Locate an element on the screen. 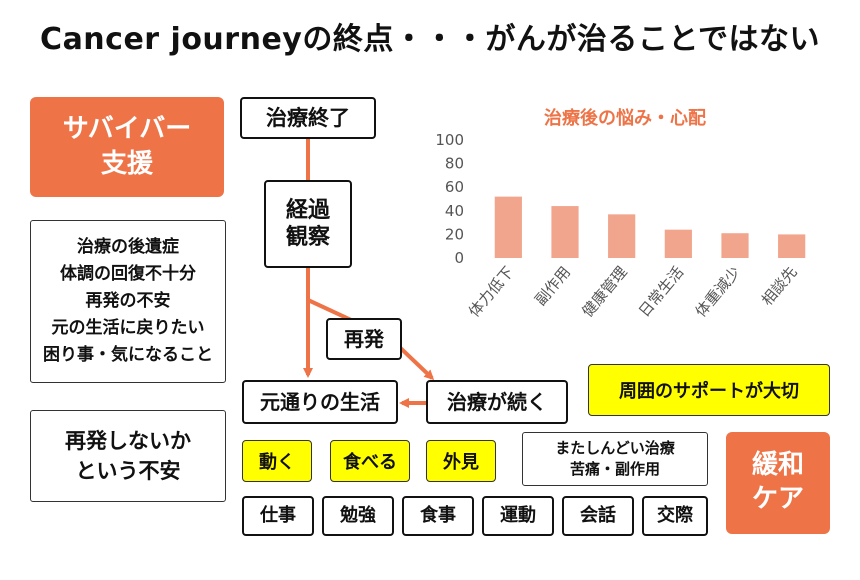 The image size is (860, 580). worry-item: 体調の回復不十分 is located at coordinates (128, 273).